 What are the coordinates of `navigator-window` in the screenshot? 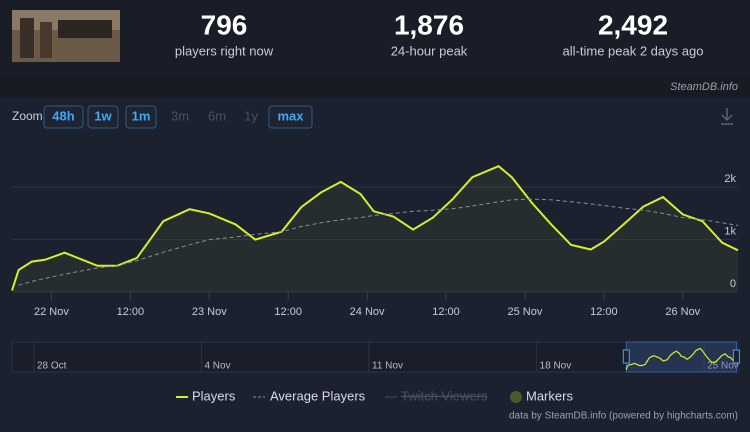 It's located at (681, 357).